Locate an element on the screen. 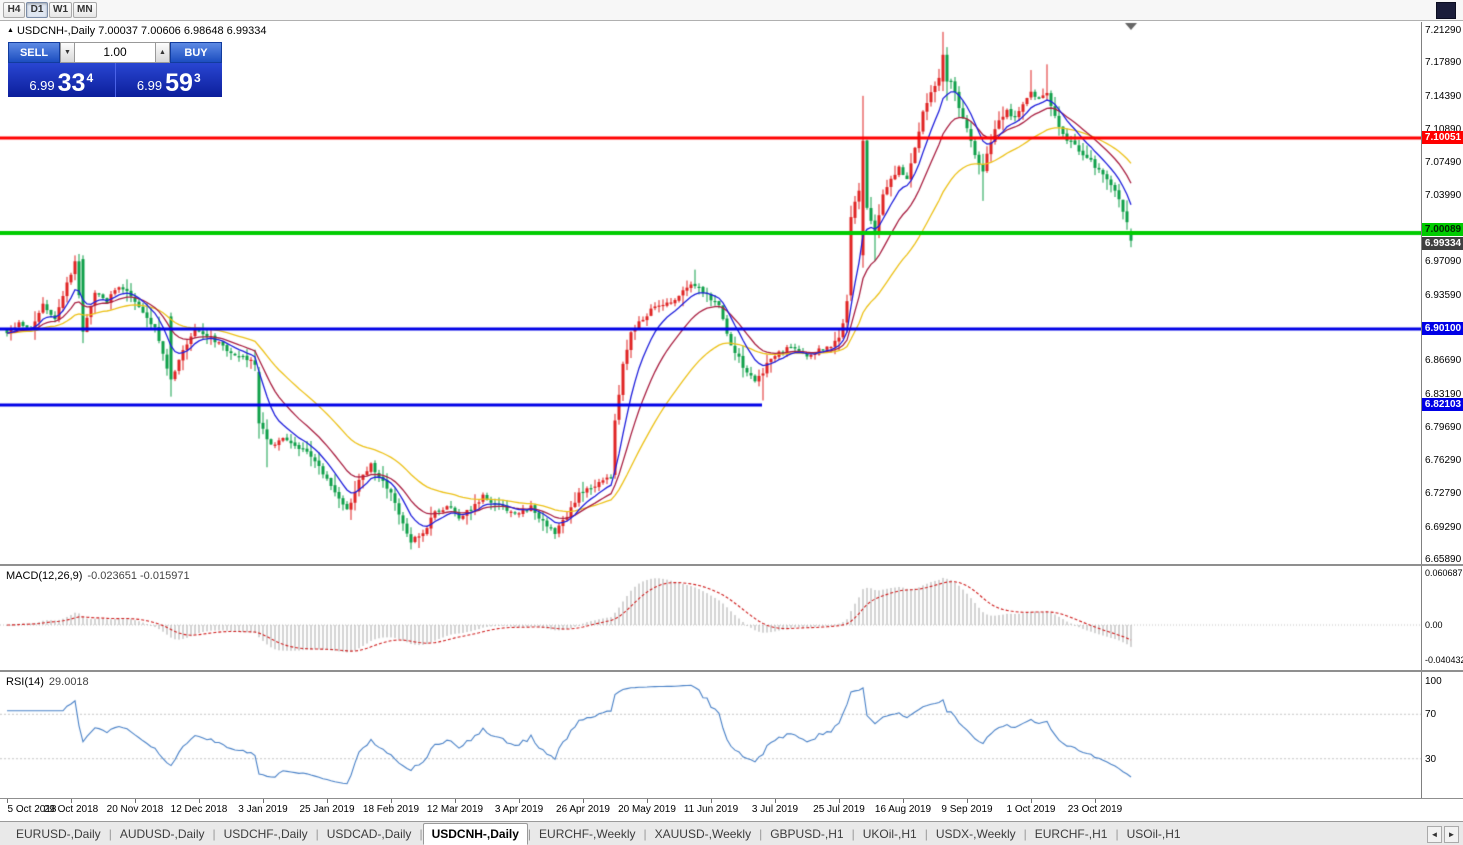 Image resolution: width=1463 pixels, height=845 pixels. sell-button: SELL is located at coordinates (34, 52).